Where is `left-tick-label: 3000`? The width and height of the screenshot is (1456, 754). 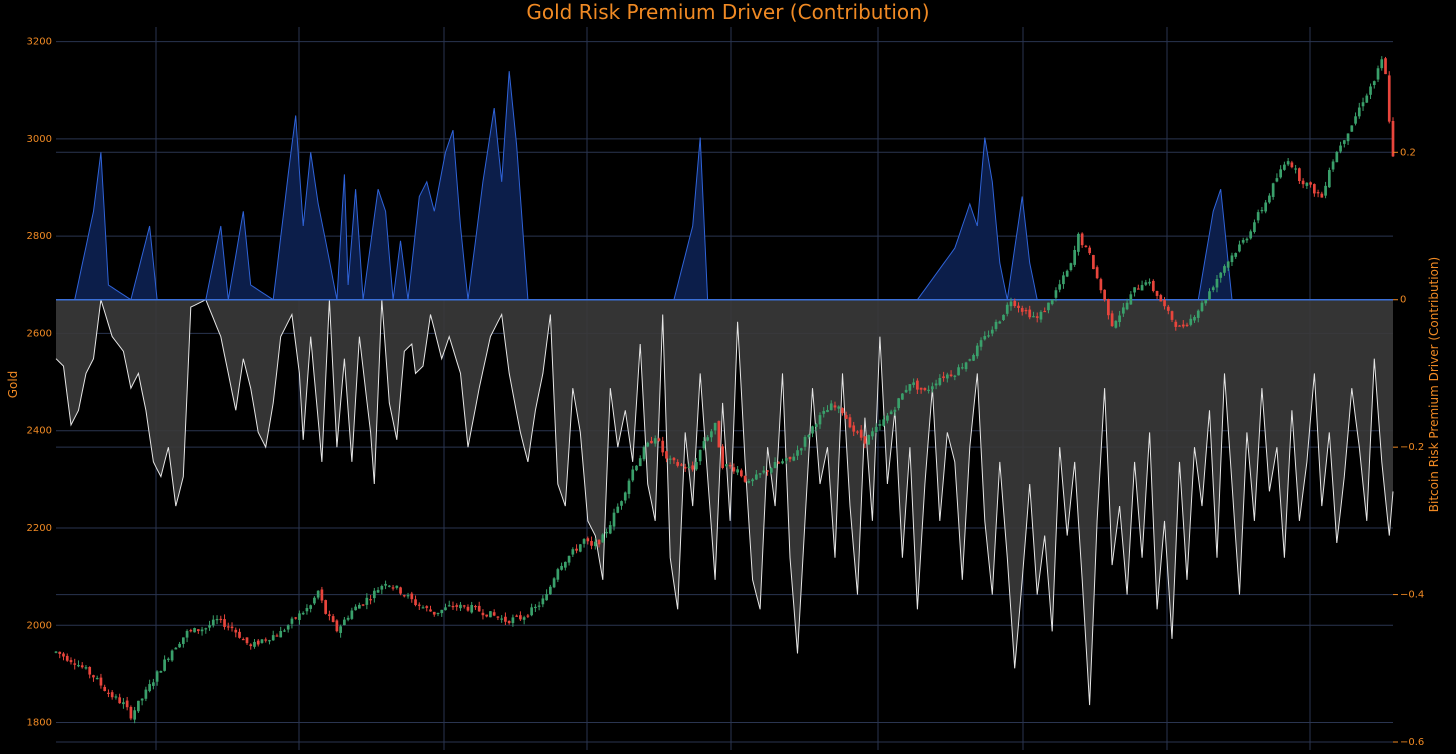 left-tick-label: 3000 is located at coordinates (39, 139).